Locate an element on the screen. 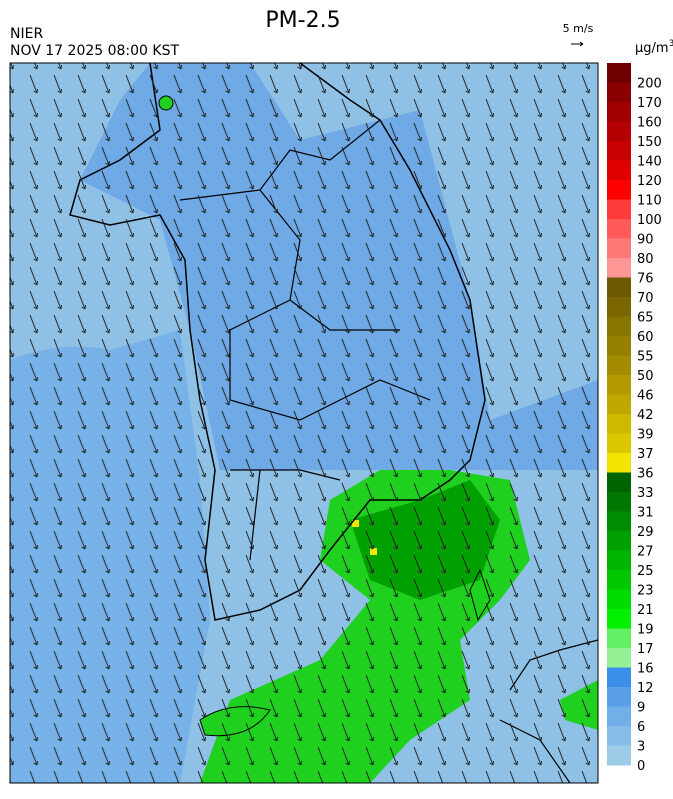  unit-sup: 3 is located at coordinates (671, 44).